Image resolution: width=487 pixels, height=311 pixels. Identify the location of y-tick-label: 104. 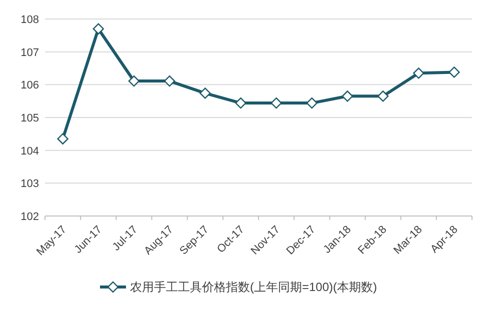
(29, 151).